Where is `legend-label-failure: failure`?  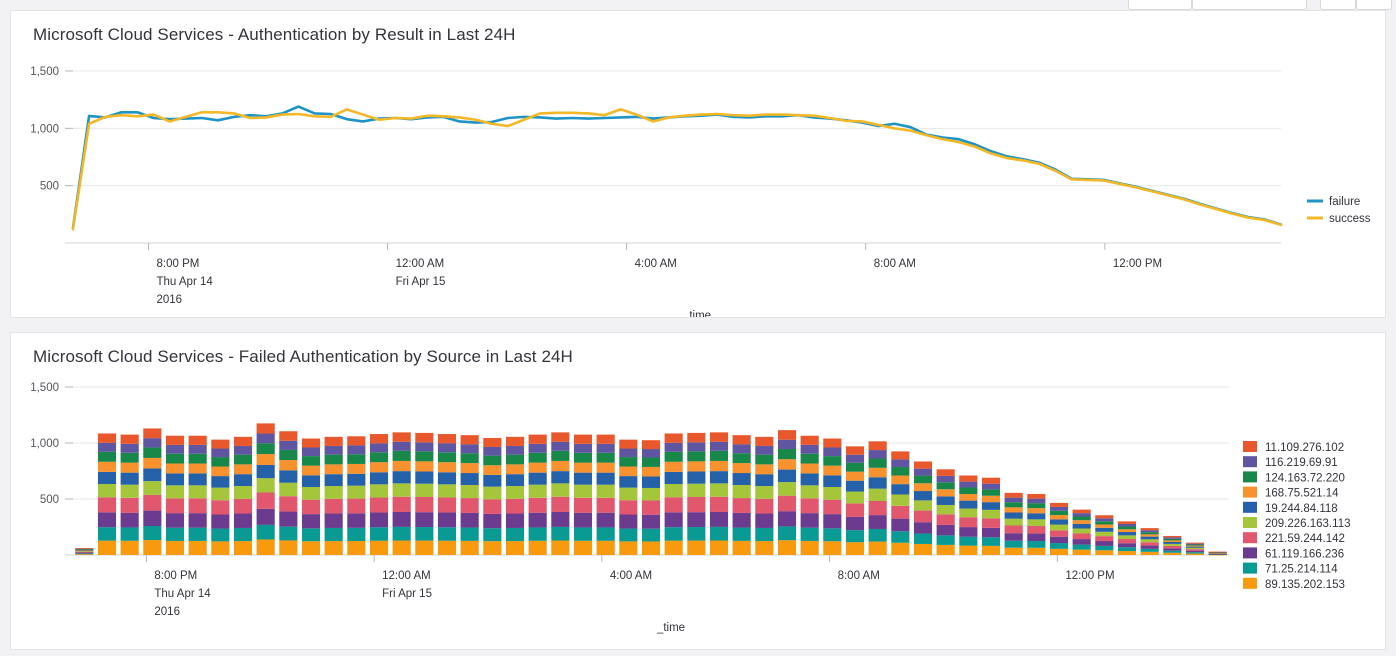
legend-label-failure: failure is located at coordinates (1344, 202).